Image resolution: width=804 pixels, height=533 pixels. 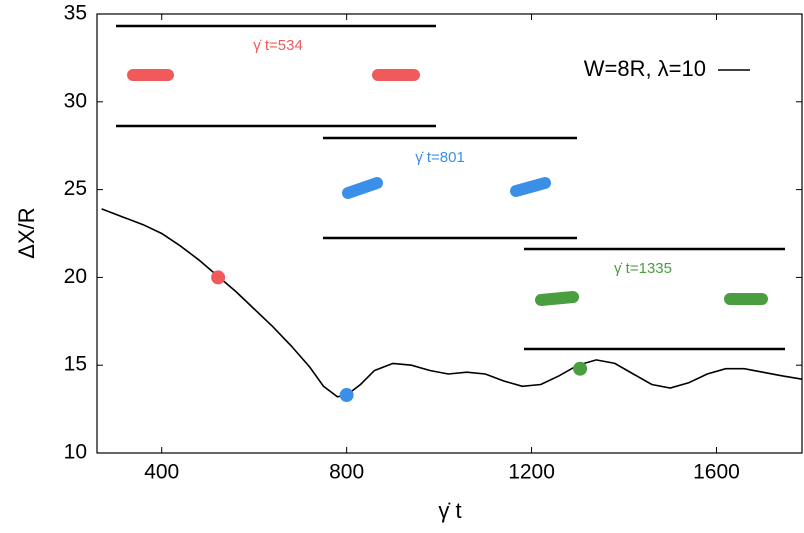 What do you see at coordinates (26, 232) in the screenshot?
I see `y-axis-label: ΔX/R` at bounding box center [26, 232].